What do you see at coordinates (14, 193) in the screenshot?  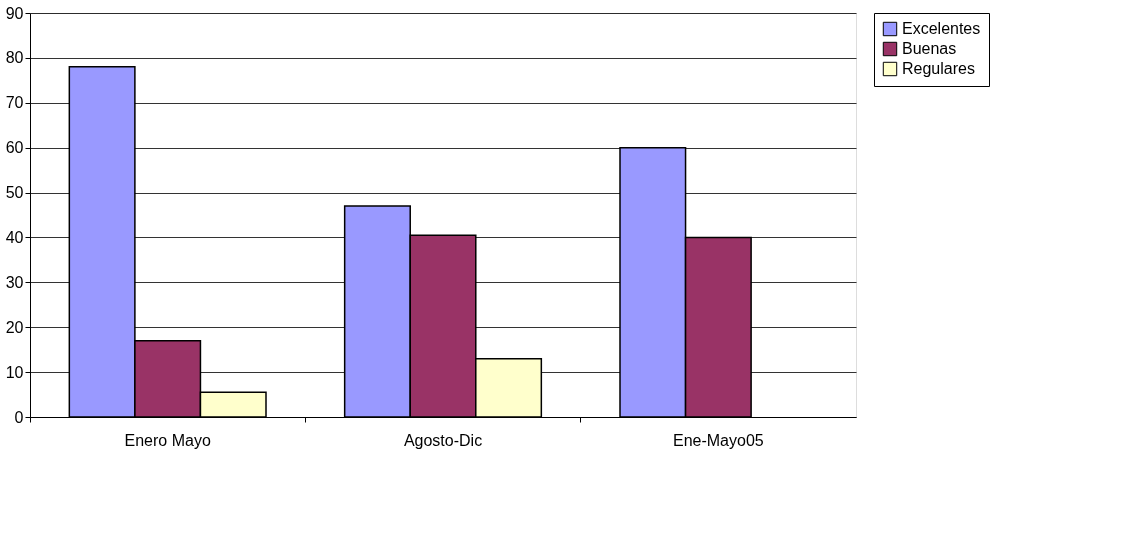 I see `y-tick-label: 50` at bounding box center [14, 193].